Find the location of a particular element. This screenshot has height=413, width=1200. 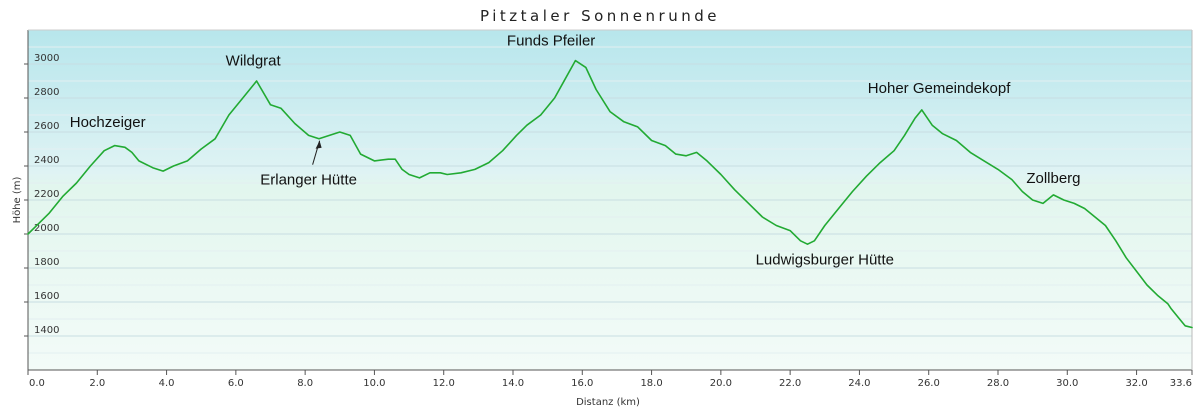

peak-annotation-label: Hoher Gemeindekopf is located at coordinates (939, 88).